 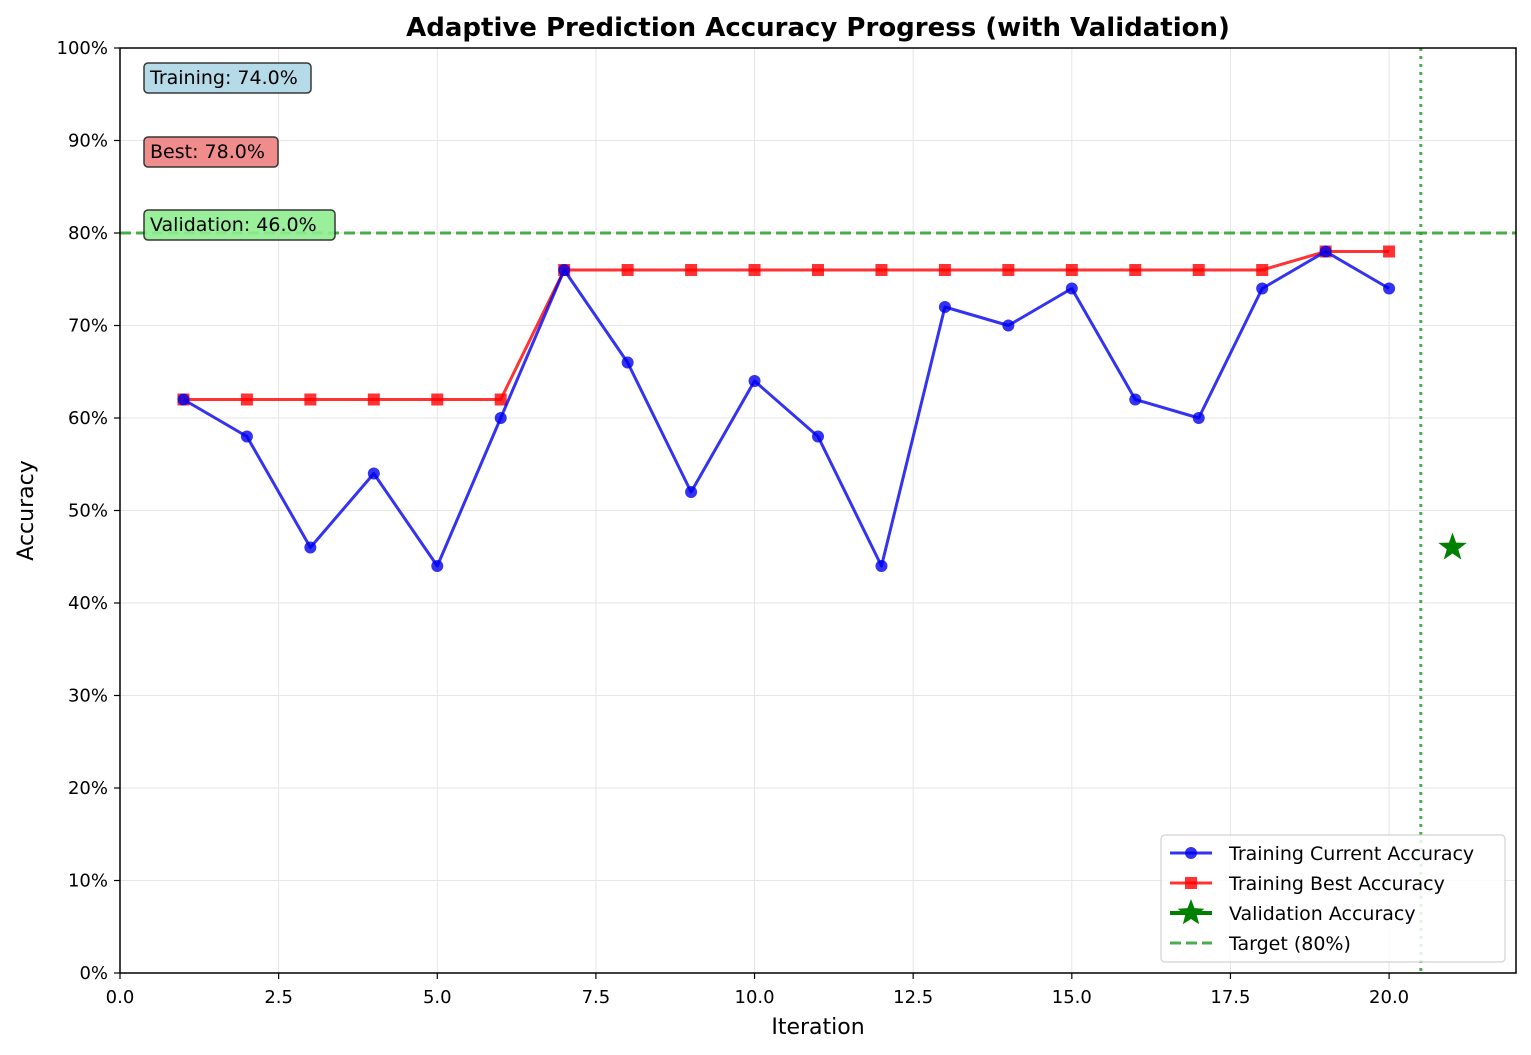 I want to click on y-axis-label: Accuracy, so click(x=26, y=510).